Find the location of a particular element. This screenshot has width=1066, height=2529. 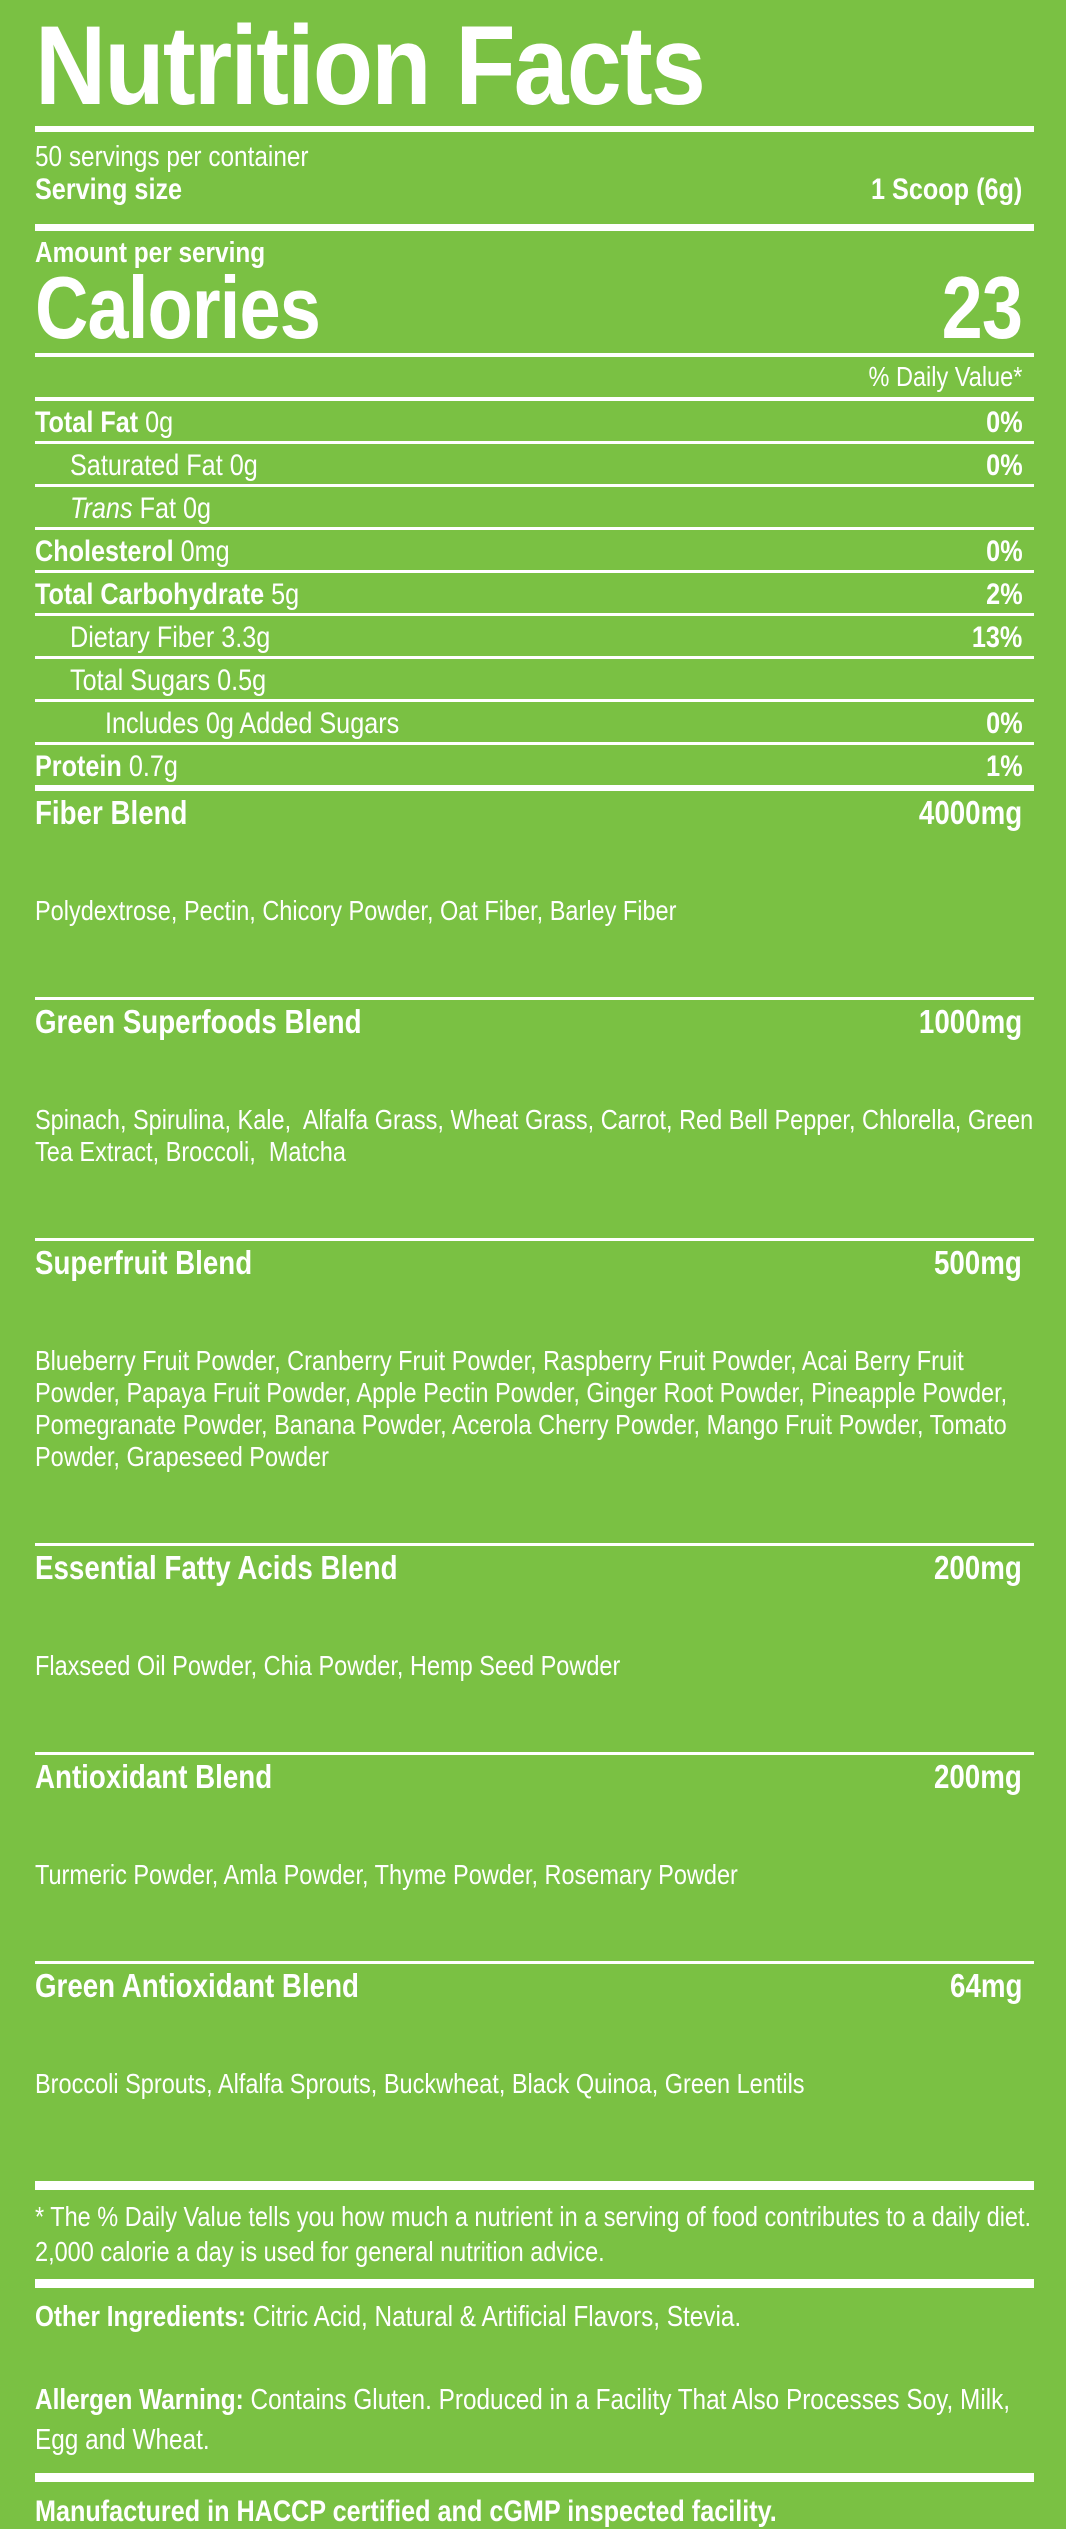

blend-header: Superfruit Blend 500mg is located at coordinates (534, 1261).